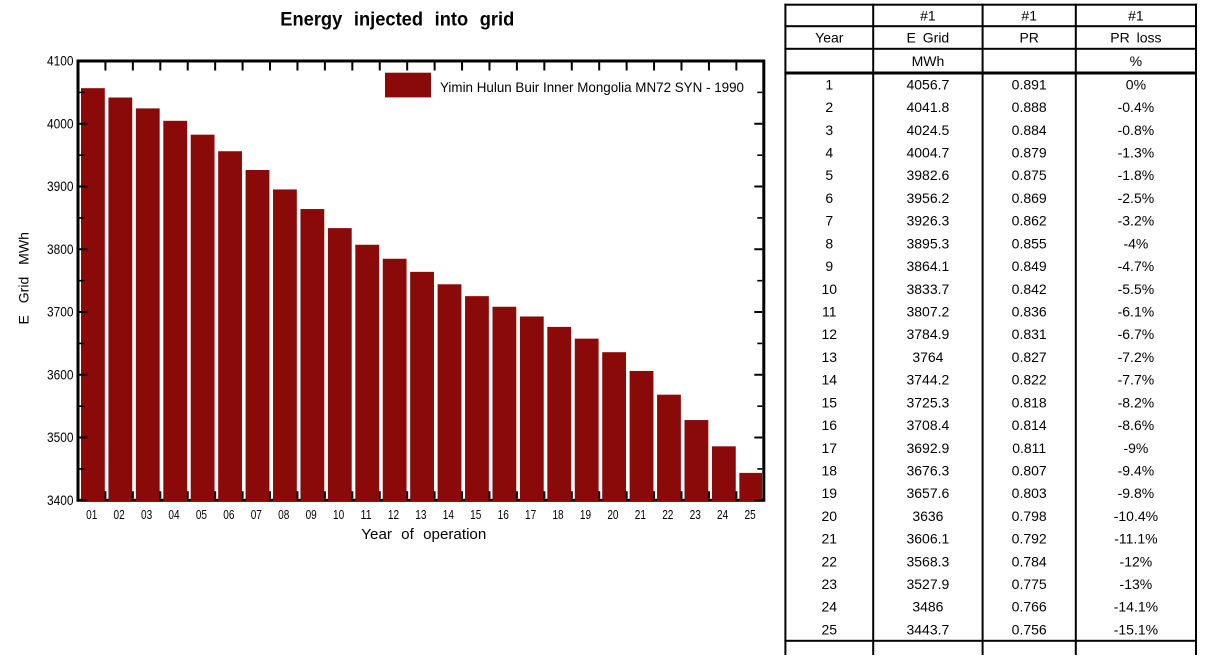  Describe the element at coordinates (927, 198) in the screenshot. I see `svg-text: 3956.2` at that location.